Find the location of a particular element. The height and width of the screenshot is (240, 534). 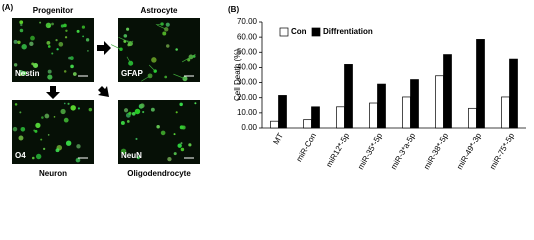

marker-label: GFAP is located at coordinates (132, 73).